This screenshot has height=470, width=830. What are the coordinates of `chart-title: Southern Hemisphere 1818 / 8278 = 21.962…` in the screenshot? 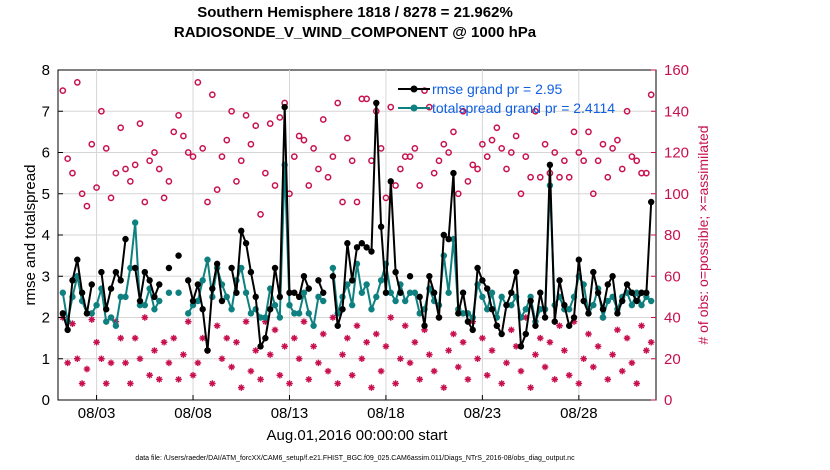 It's located at (355, 12).